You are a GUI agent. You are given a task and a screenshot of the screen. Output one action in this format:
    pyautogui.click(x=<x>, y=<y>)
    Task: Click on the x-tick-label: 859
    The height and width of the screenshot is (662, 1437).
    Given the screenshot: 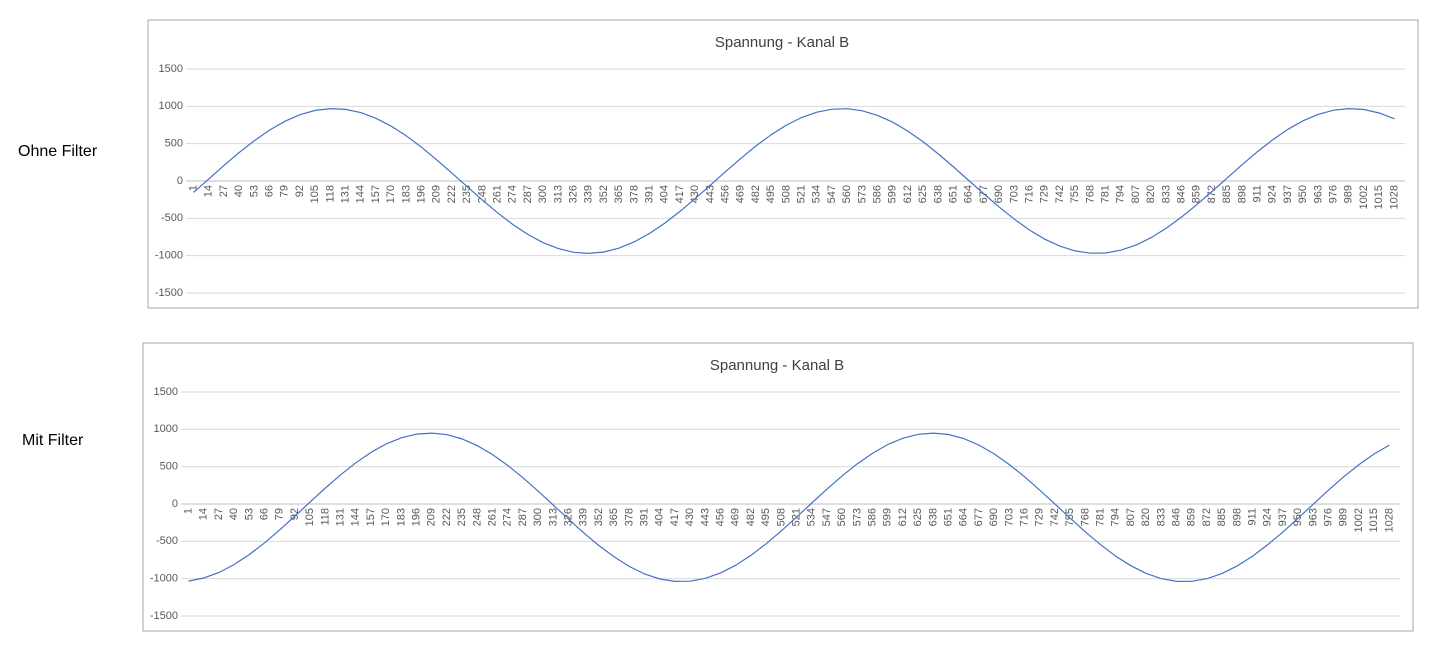 What is the action you would take?
    pyautogui.click(x=1197, y=194)
    